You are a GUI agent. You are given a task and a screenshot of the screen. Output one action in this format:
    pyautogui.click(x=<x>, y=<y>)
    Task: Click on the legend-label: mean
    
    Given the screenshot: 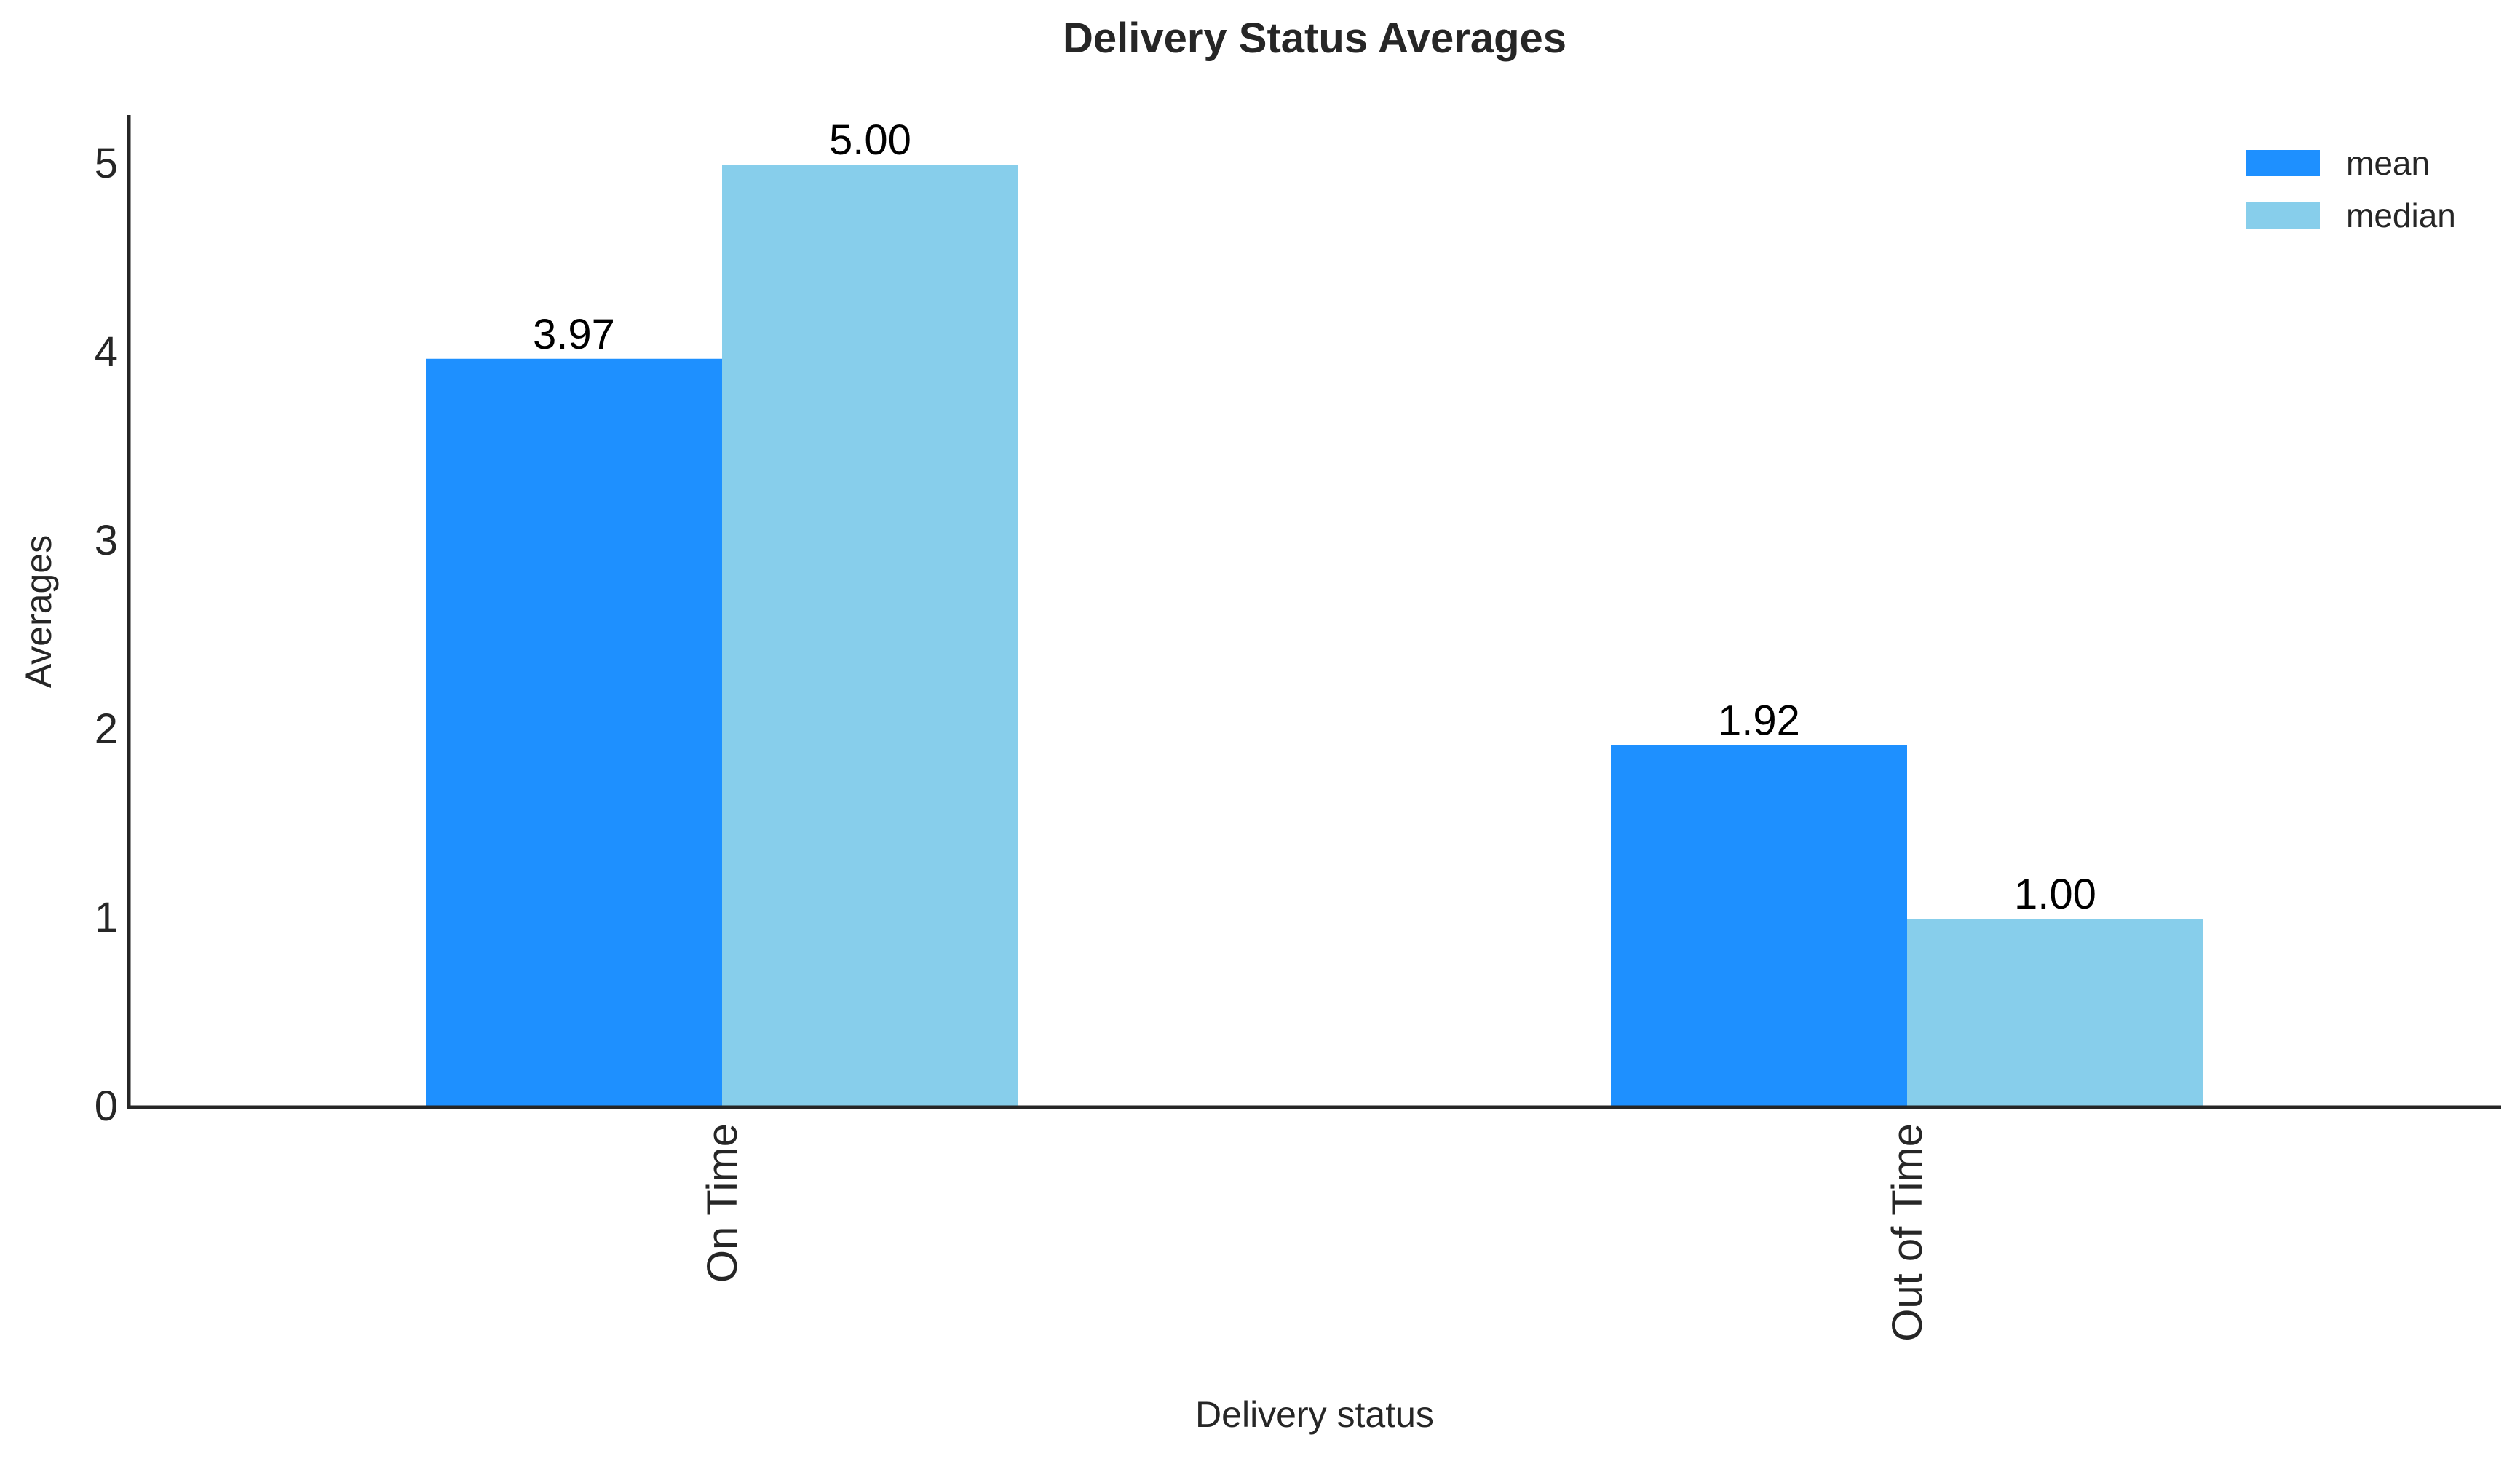 What is the action you would take?
    pyautogui.click(x=2388, y=163)
    